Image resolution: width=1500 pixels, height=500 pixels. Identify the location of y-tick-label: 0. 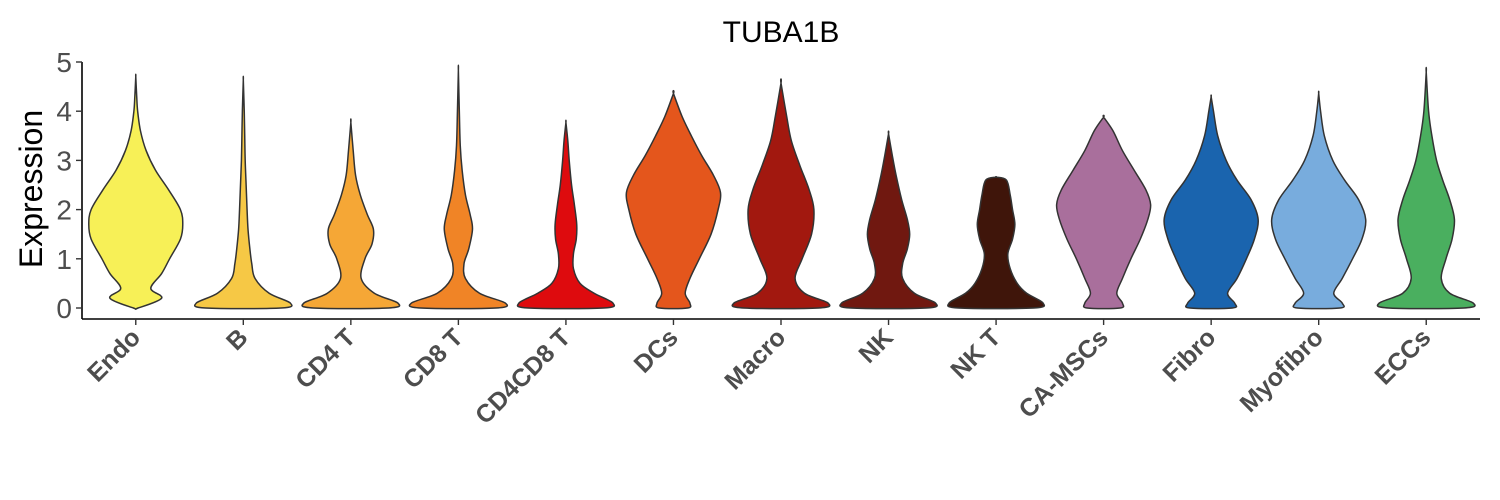
(64, 308).